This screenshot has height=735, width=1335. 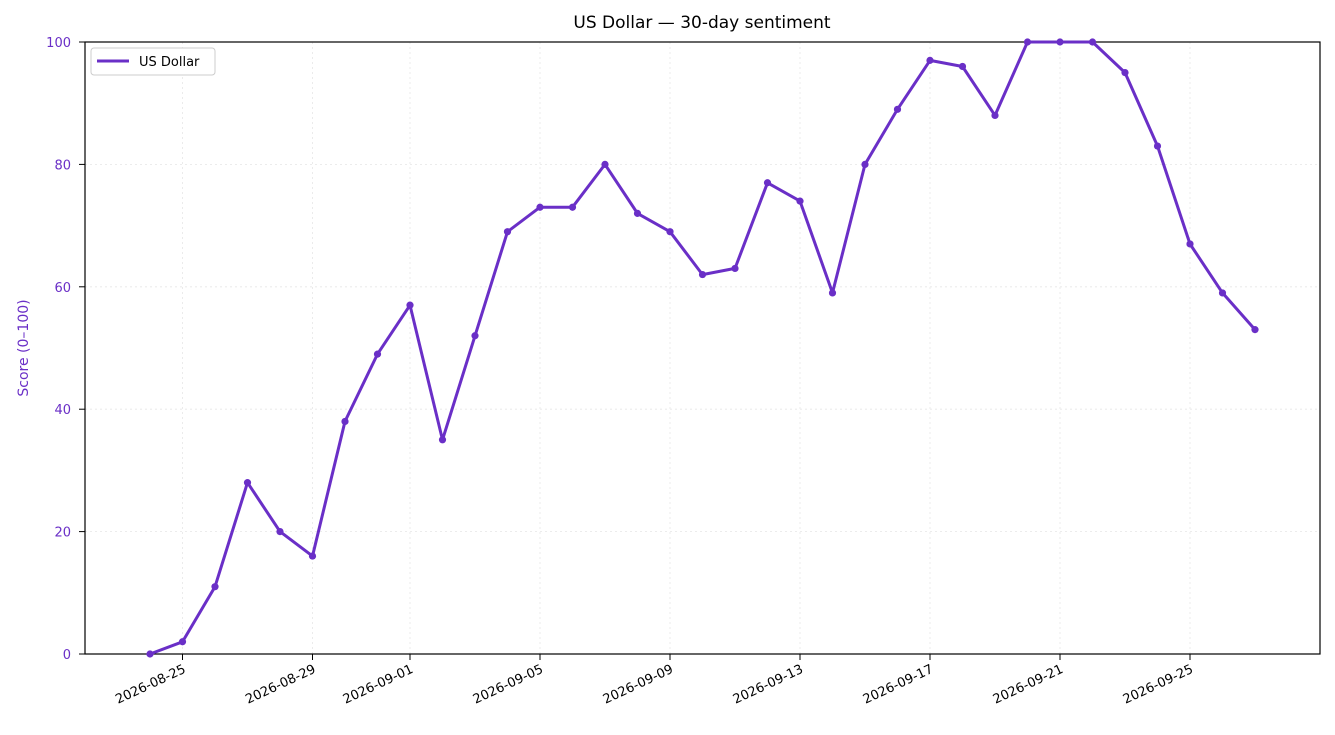 I want to click on legend-box, so click(x=153, y=61).